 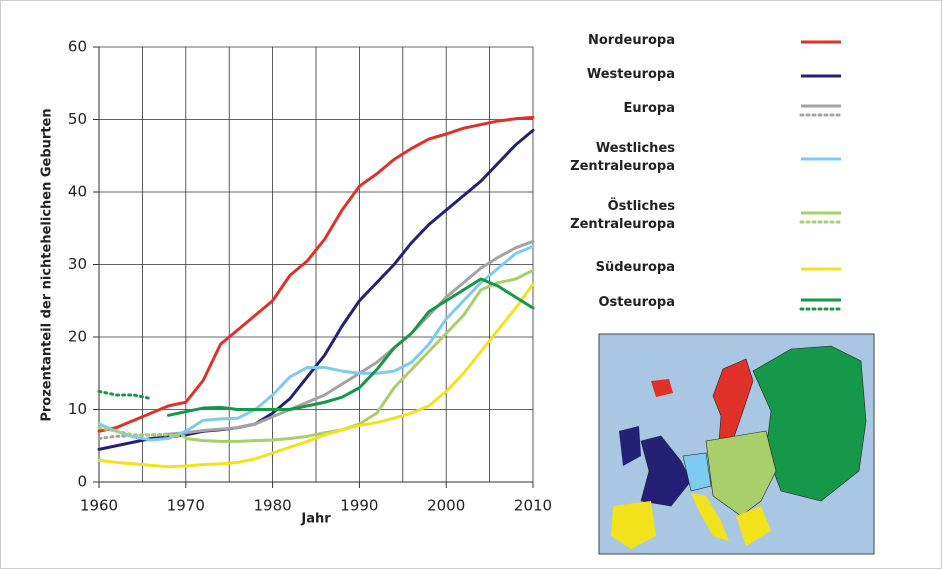 What do you see at coordinates (649, 108) in the screenshot?
I see `legend-label: Europa` at bounding box center [649, 108].